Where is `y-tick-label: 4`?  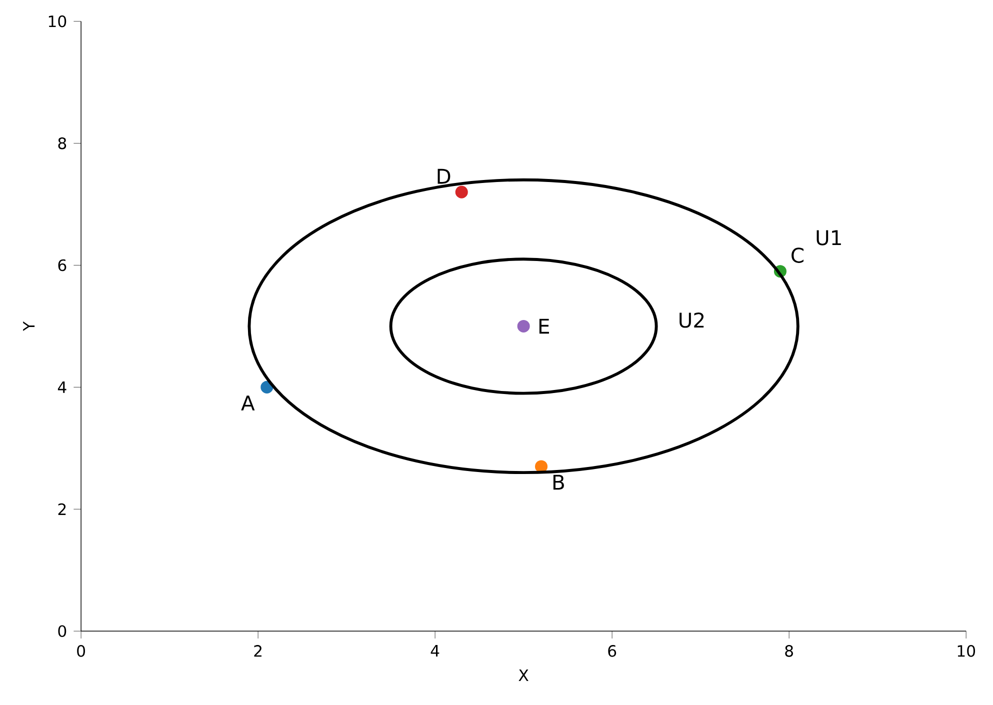
y-tick-label: 4 is located at coordinates (62, 387).